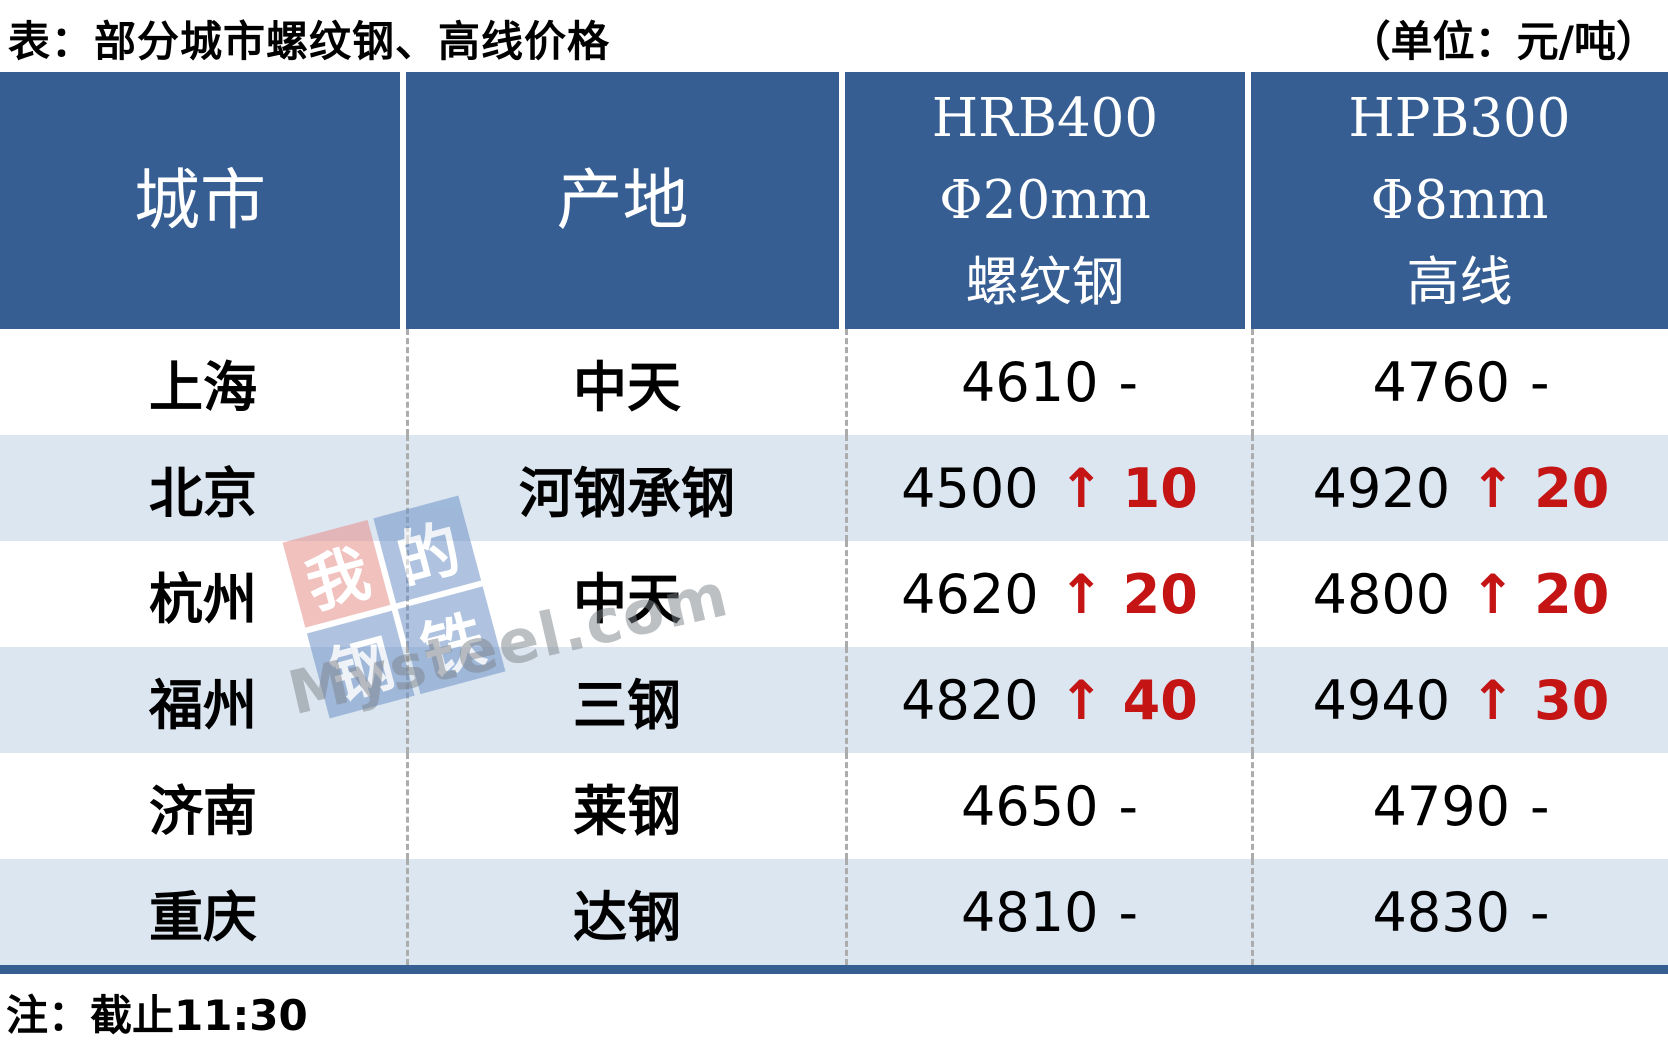  I want to click on caption-row: 表：部分城市螺纹钢、高线价格 （单位：元/吨）, so click(834, 36).